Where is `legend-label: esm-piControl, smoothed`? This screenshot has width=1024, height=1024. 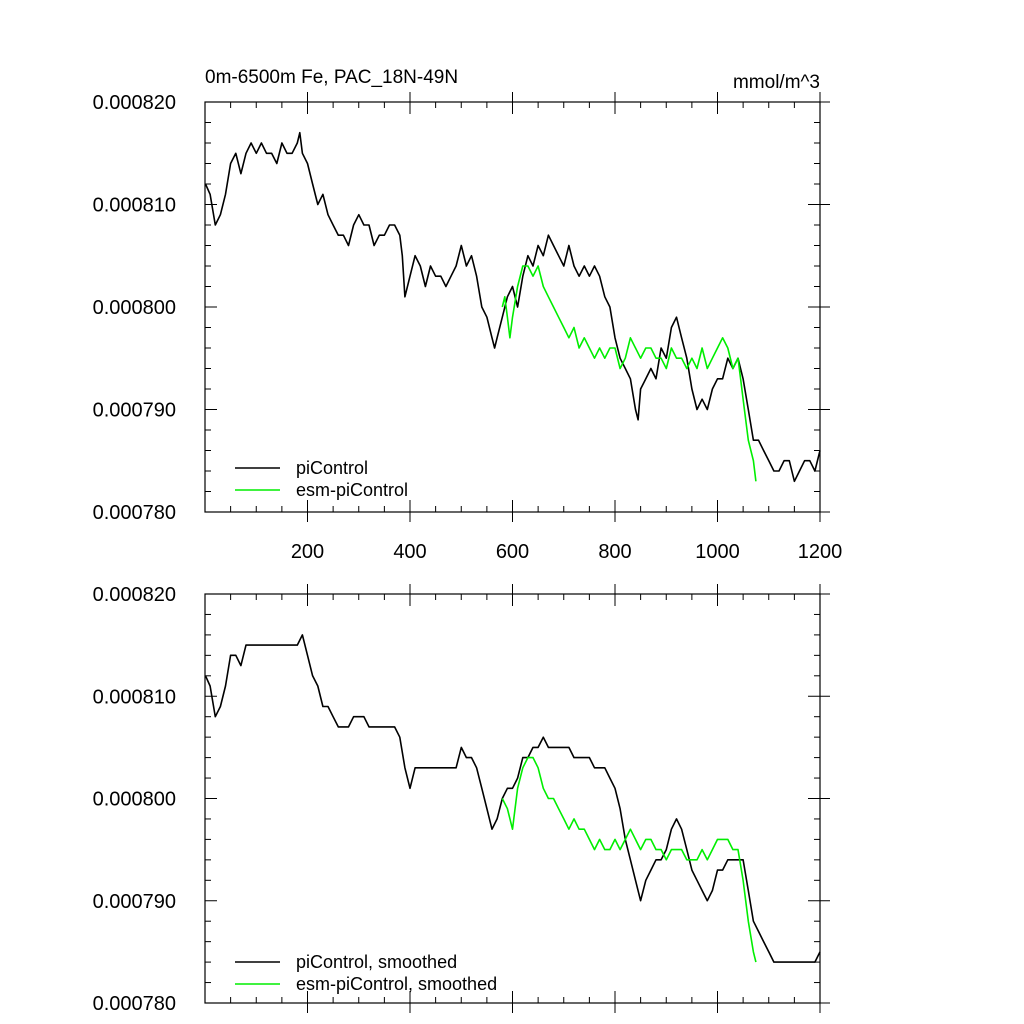 legend-label: esm-piControl, smoothed is located at coordinates (396, 984).